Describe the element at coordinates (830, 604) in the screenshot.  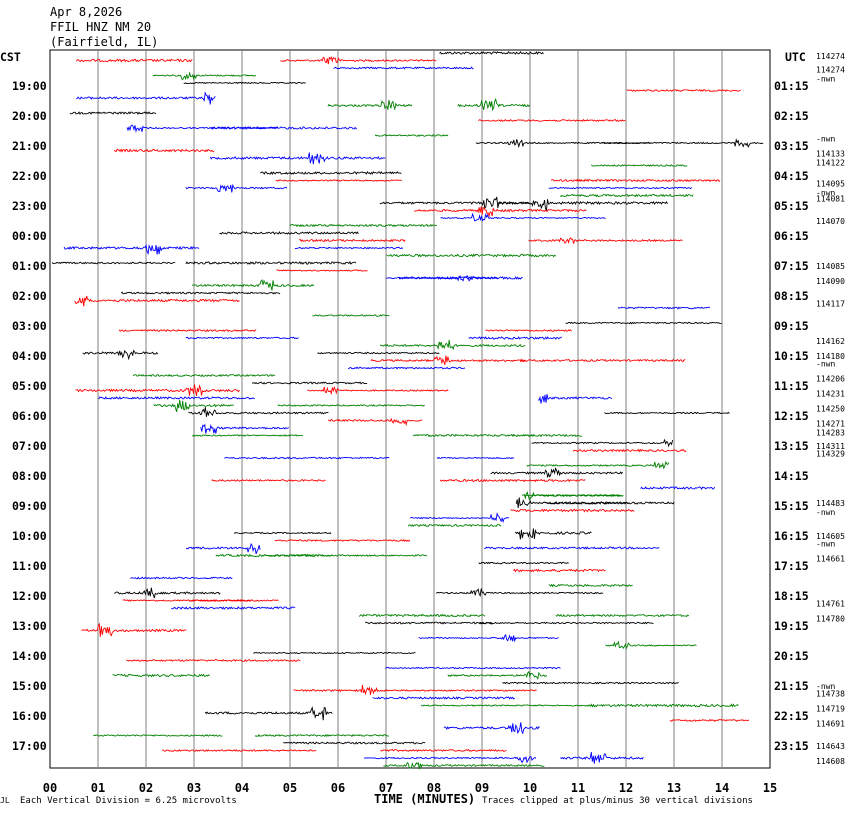
I see `right-annotation: 114761` at that location.